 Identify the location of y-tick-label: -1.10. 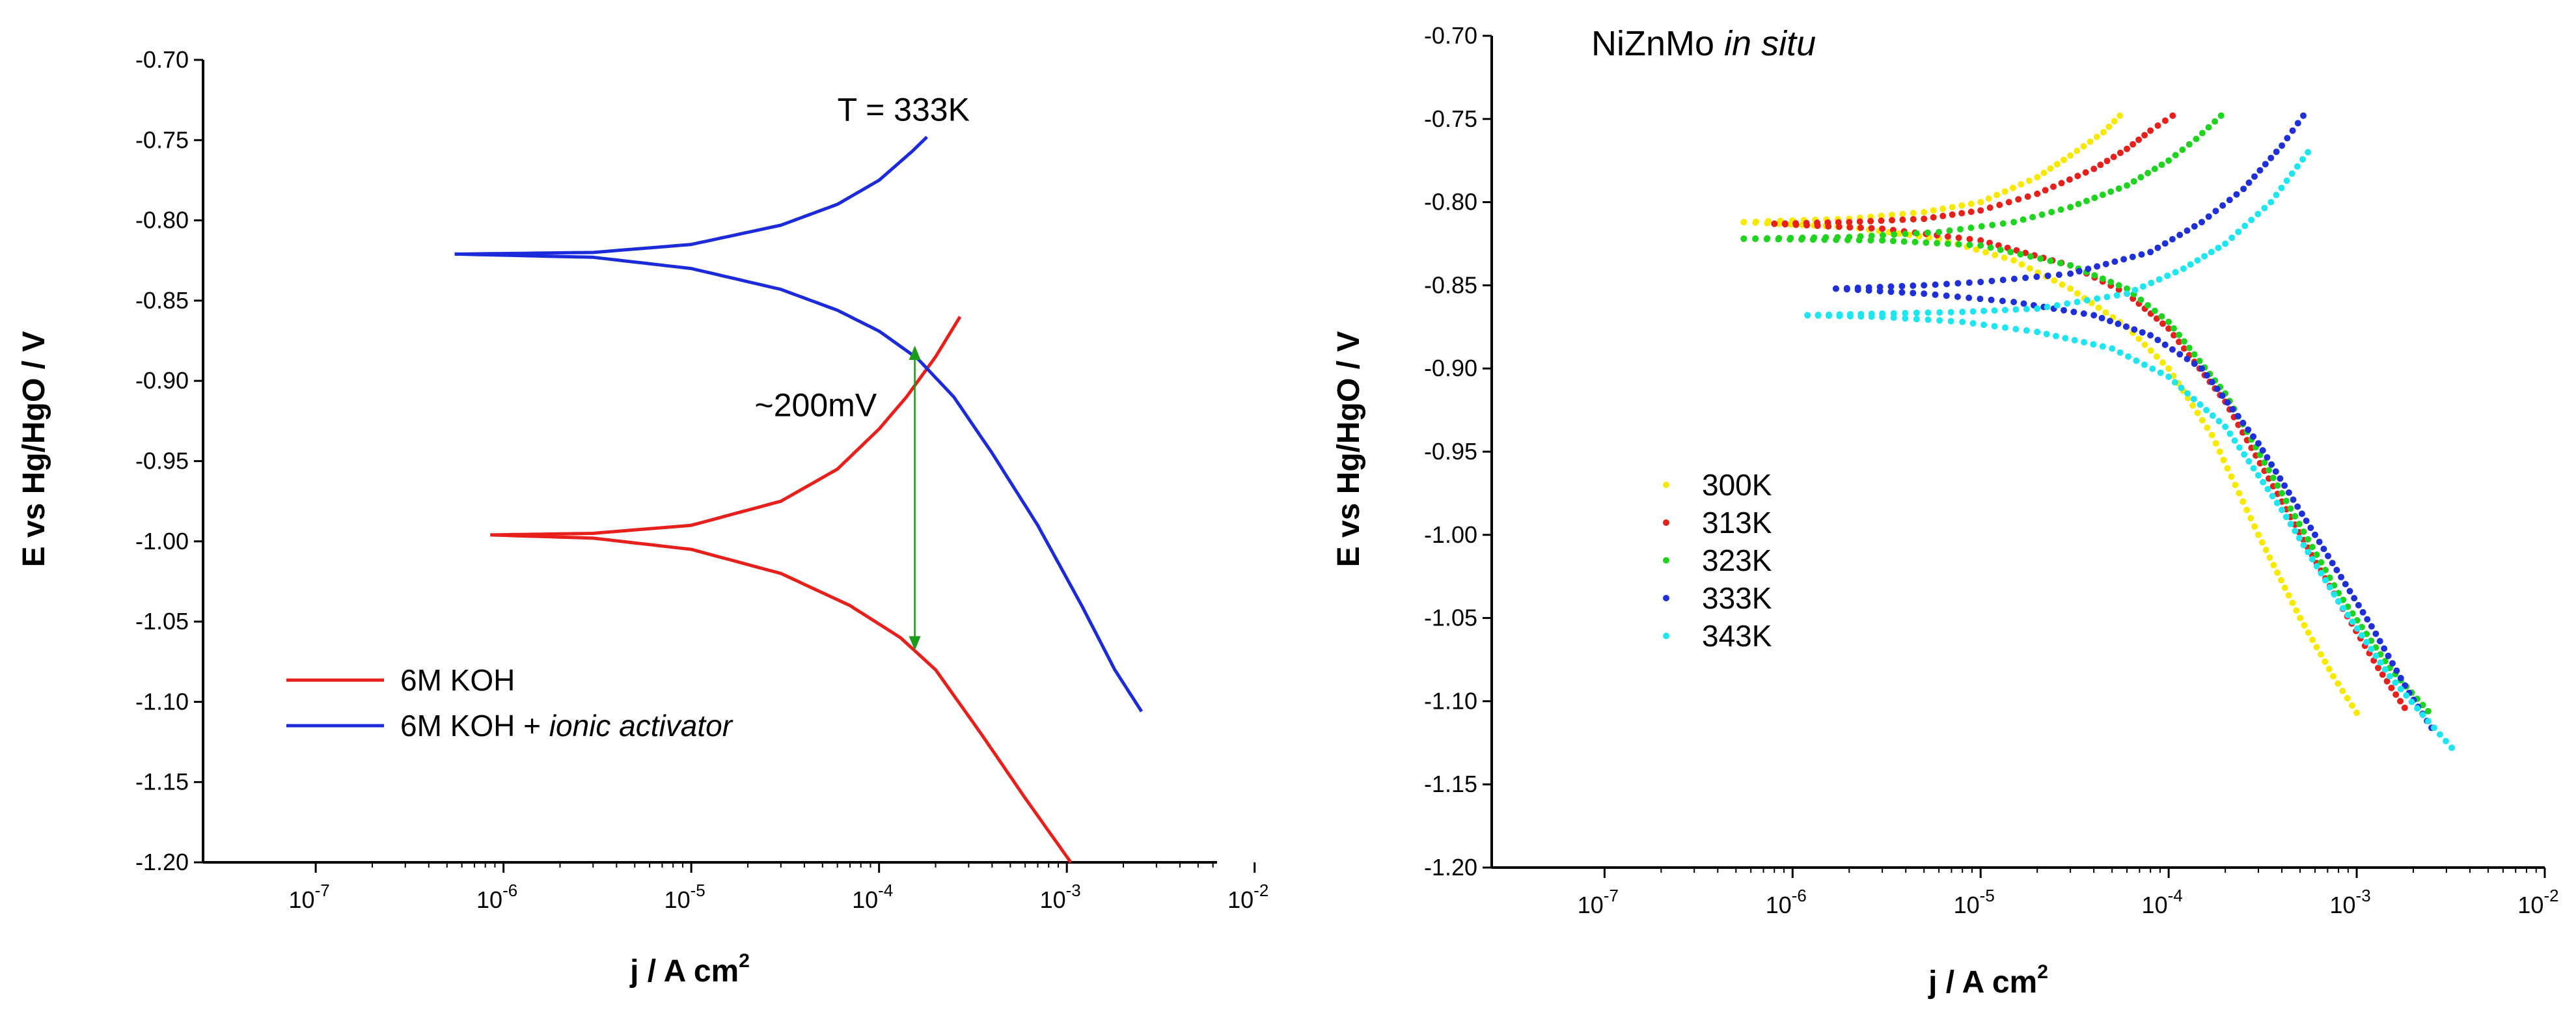
(162, 701).